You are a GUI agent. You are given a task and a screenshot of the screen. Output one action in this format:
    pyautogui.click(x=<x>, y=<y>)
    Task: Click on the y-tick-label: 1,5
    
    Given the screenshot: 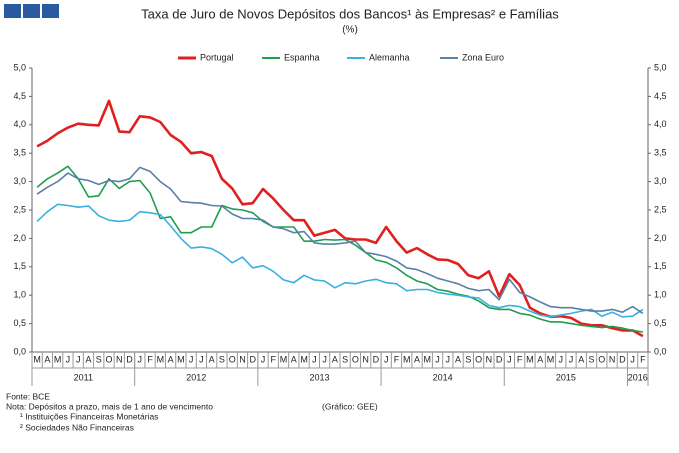 What is the action you would take?
    pyautogui.click(x=19, y=266)
    